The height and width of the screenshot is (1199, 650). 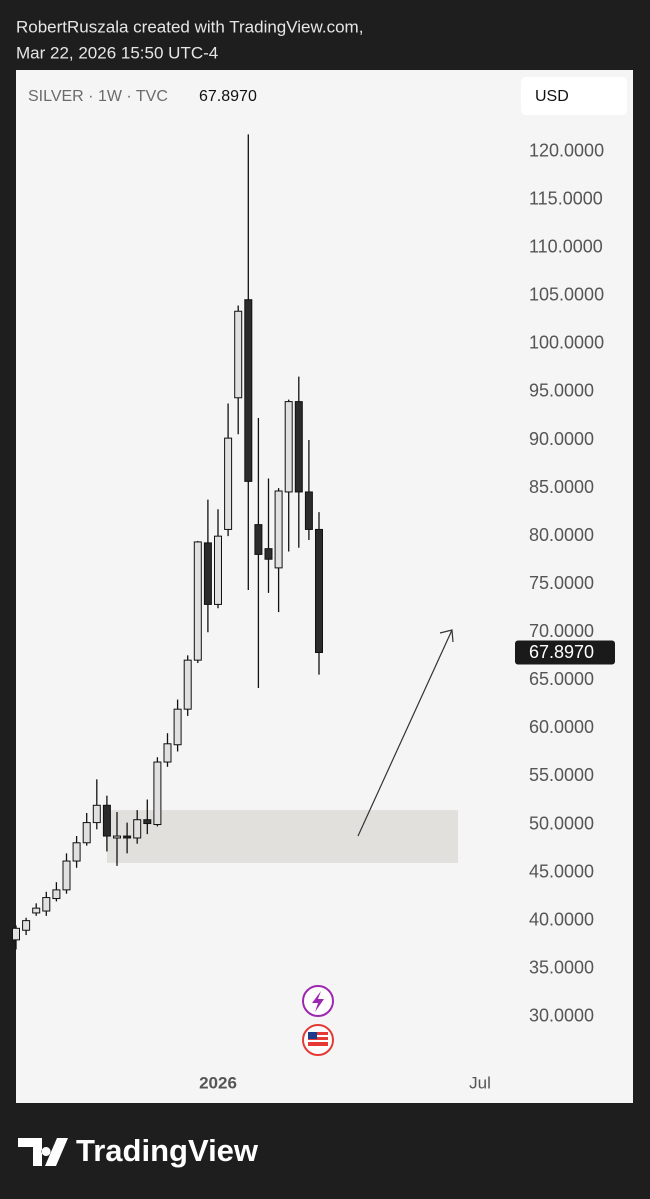 I want to click on arrow-head, so click(x=446, y=636).